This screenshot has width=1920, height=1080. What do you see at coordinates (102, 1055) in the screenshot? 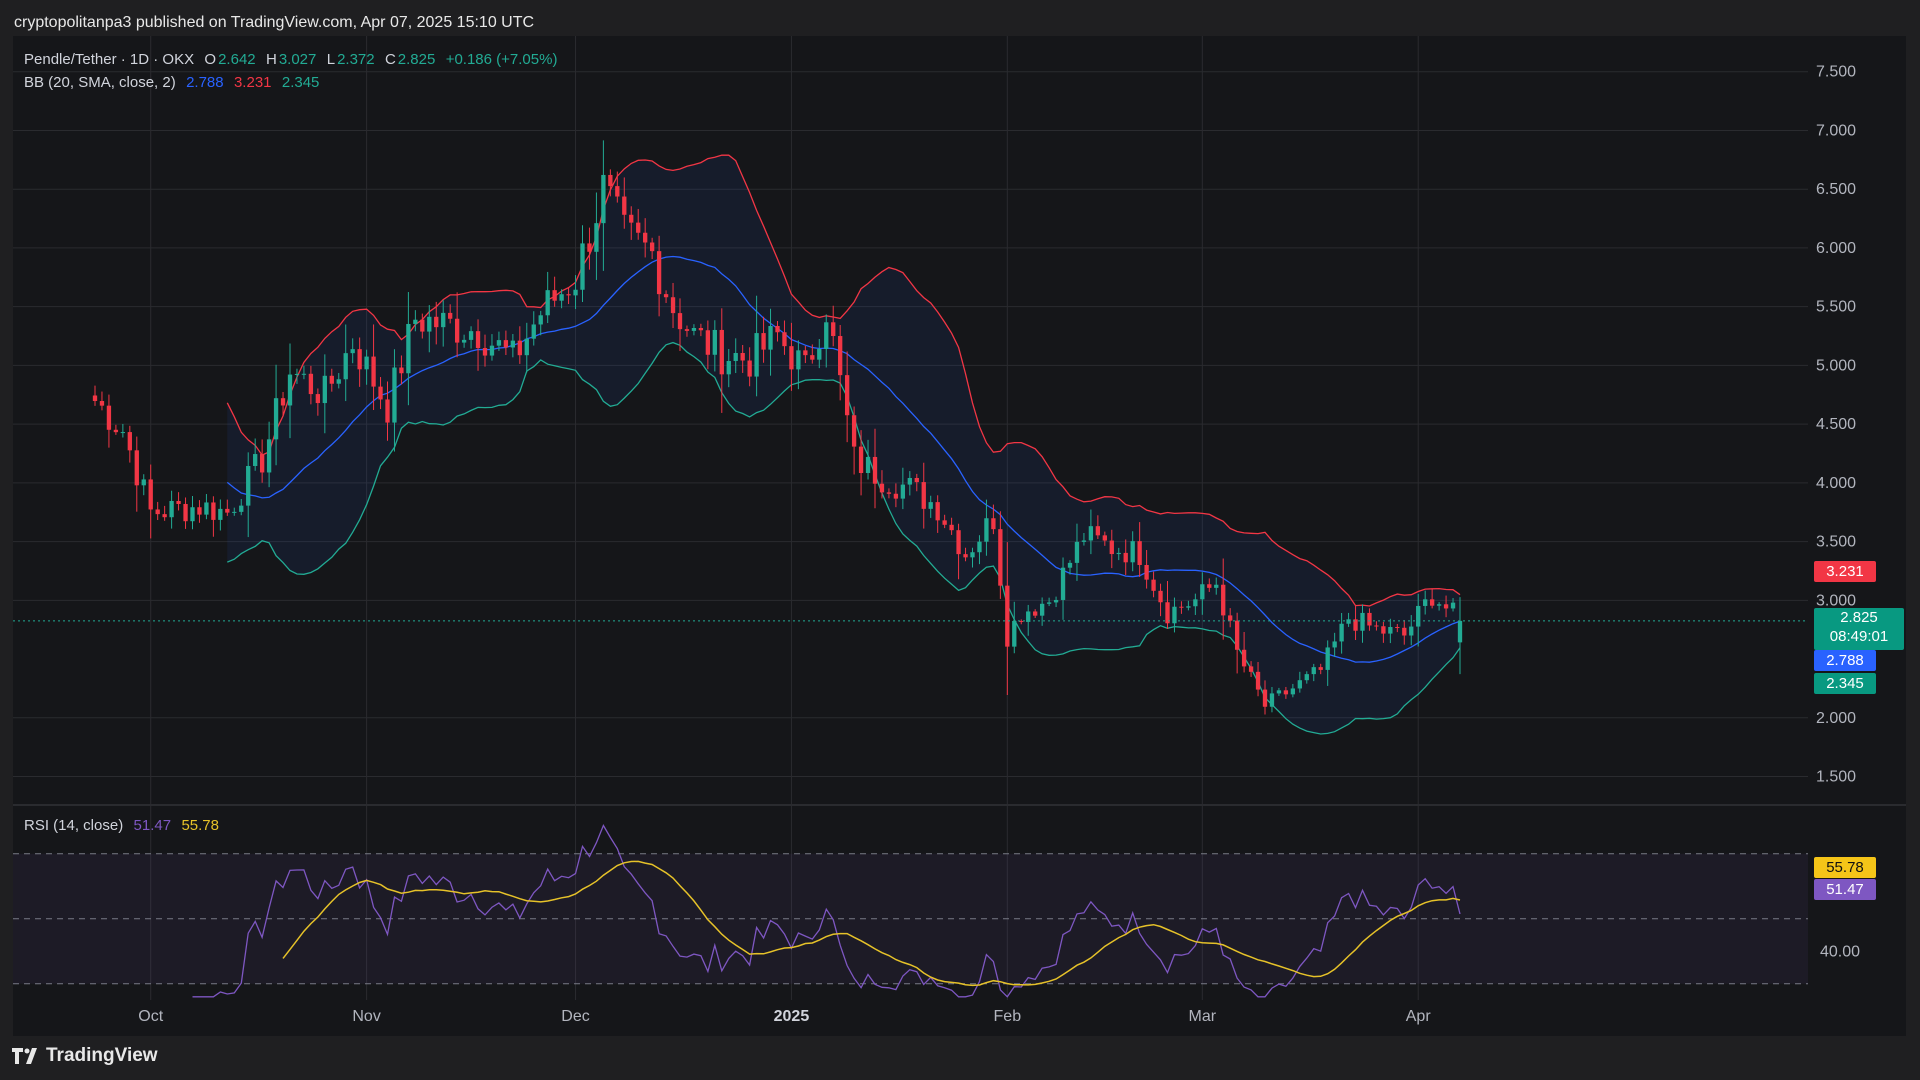
I see `brand-name: TradingView` at bounding box center [102, 1055].